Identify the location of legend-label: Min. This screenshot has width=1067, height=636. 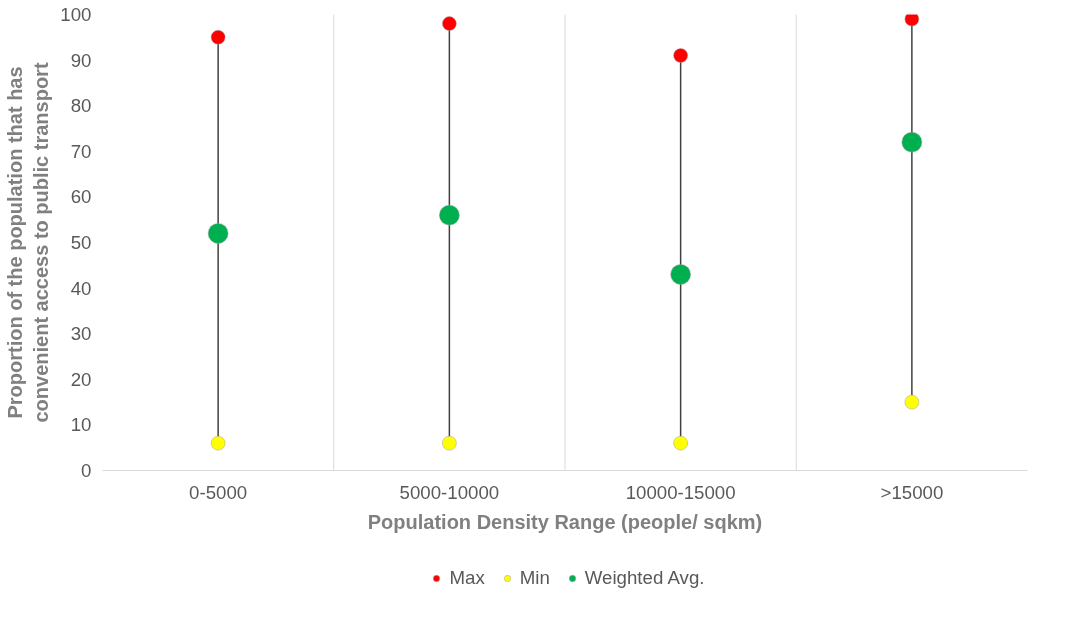
(534, 578).